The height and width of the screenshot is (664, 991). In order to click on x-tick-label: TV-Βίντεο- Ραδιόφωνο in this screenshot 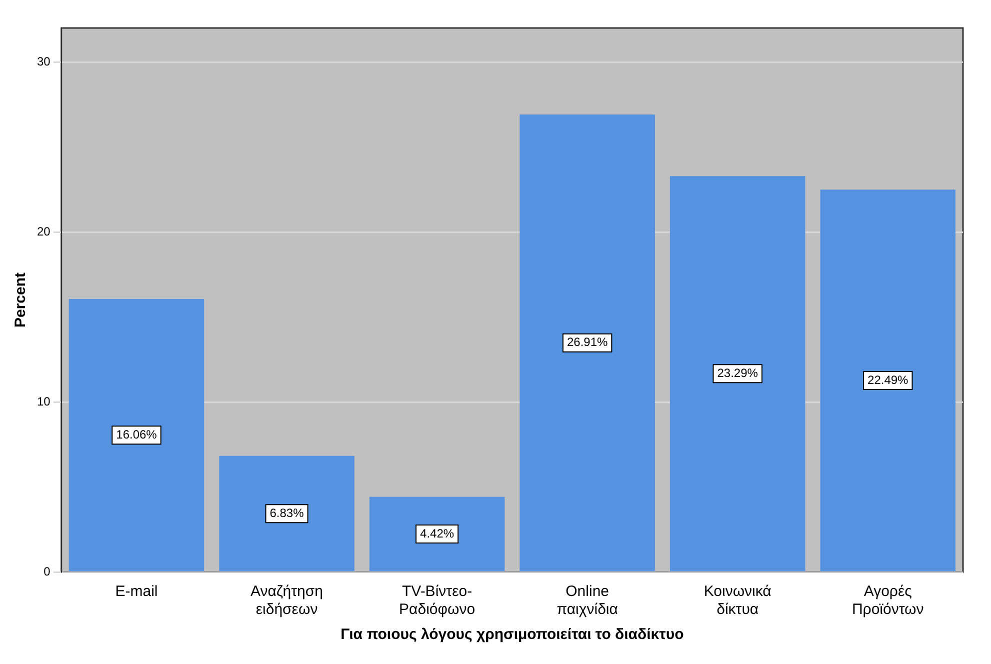, I will do `click(437, 600)`.